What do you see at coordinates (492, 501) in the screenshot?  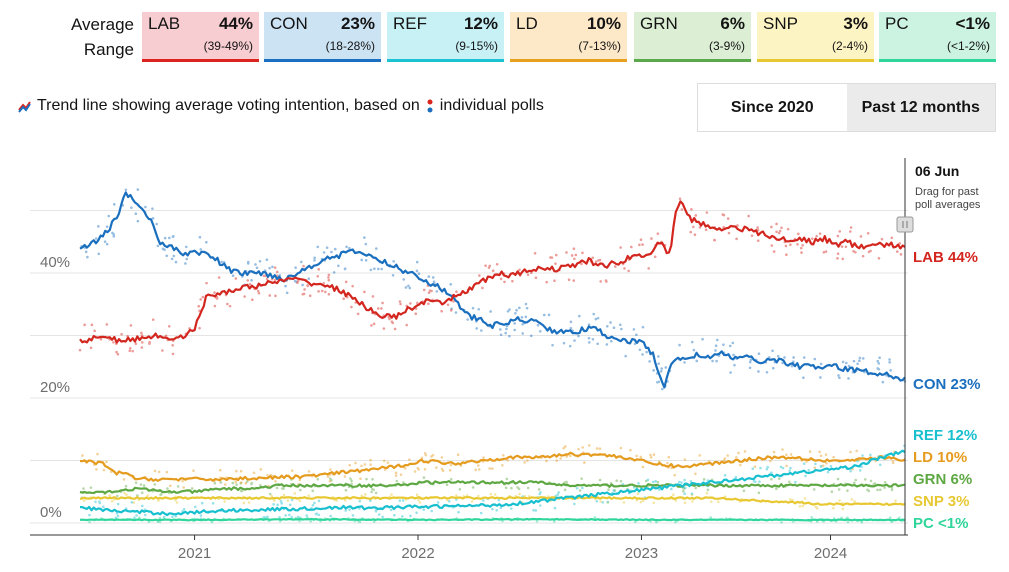 I see `trend-line-snp` at bounding box center [492, 501].